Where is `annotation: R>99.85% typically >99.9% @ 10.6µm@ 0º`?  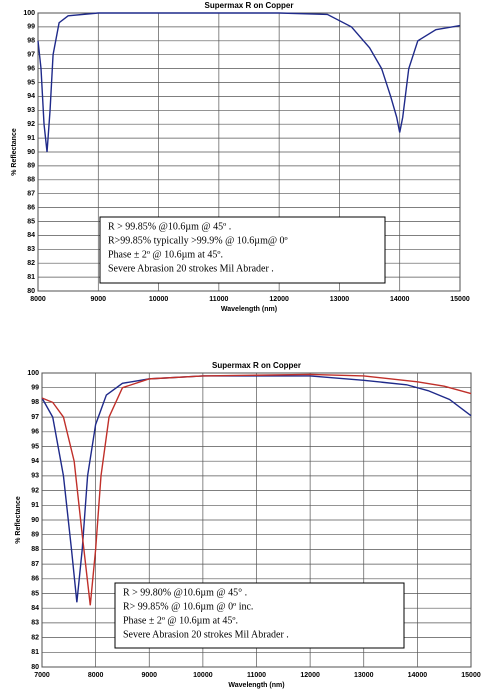
annotation: R>99.85% typically >99.9% @ 10.6µm@ 0º is located at coordinates (198, 240).